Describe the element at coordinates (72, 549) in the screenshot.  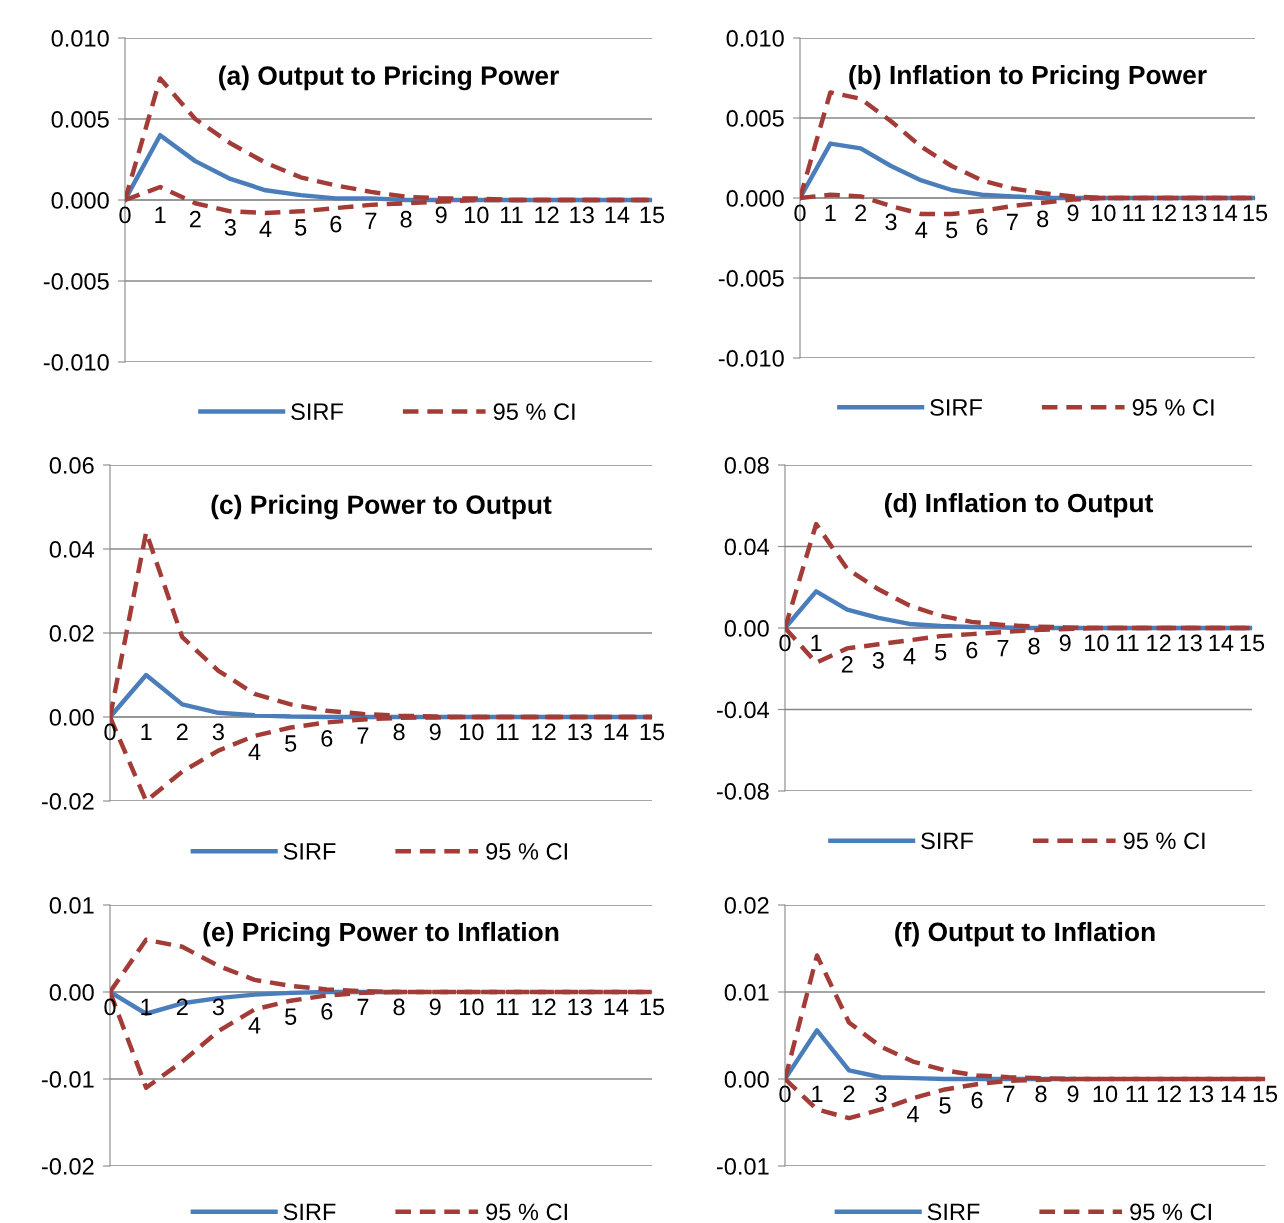
I see `y-tick-label: 0.04` at that location.